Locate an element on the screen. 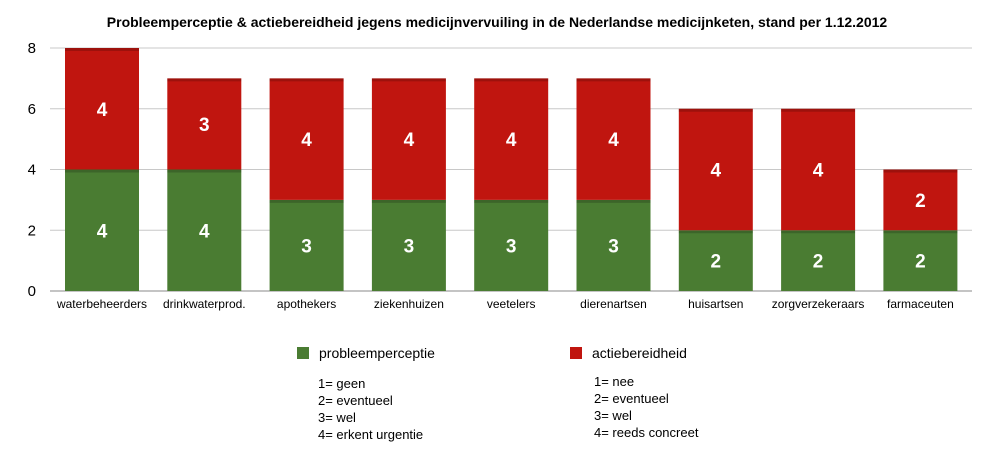 This screenshot has height=456, width=994. legend-swatch-red is located at coordinates (576, 353).